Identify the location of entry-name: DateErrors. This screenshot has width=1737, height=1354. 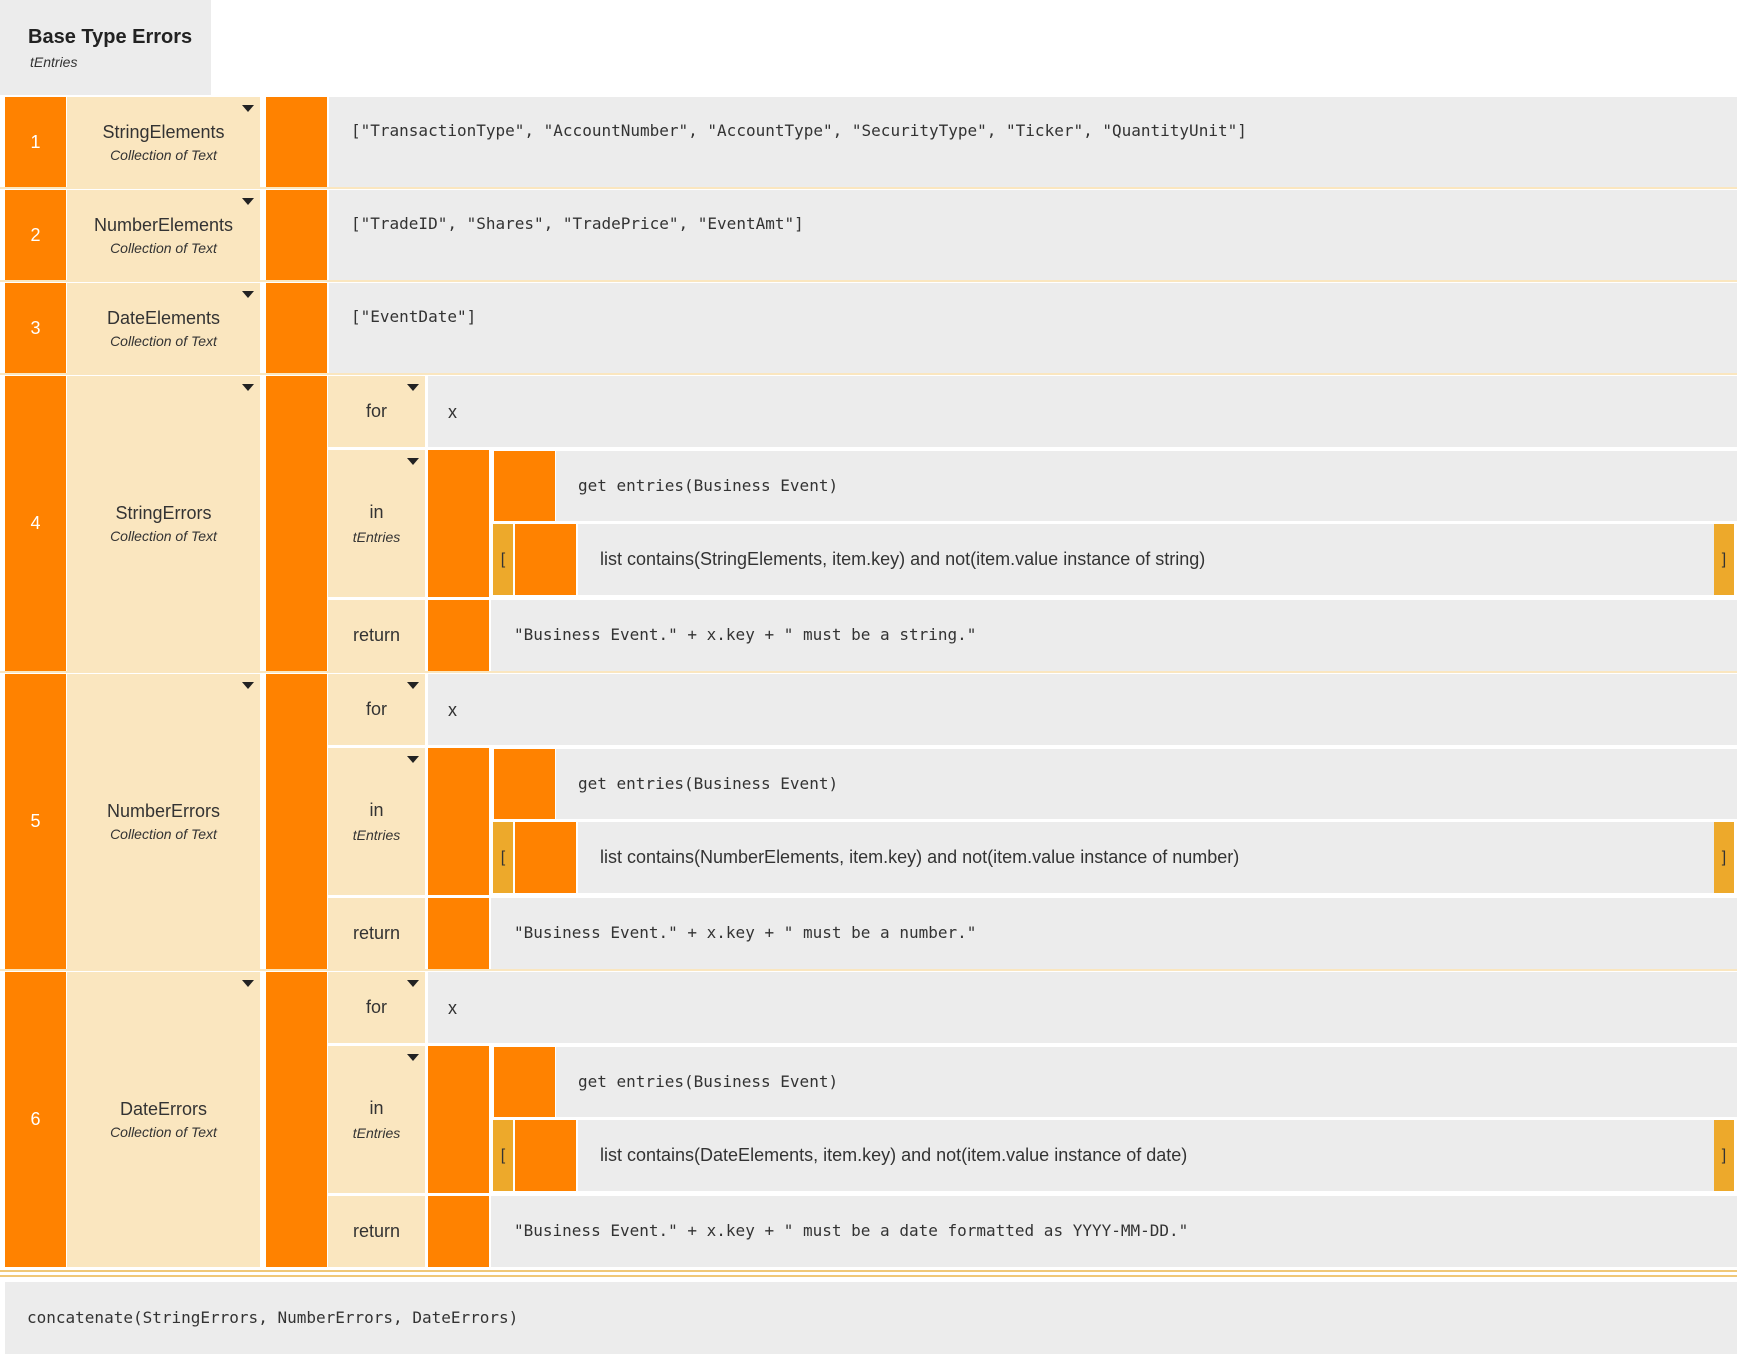
(163, 1109).